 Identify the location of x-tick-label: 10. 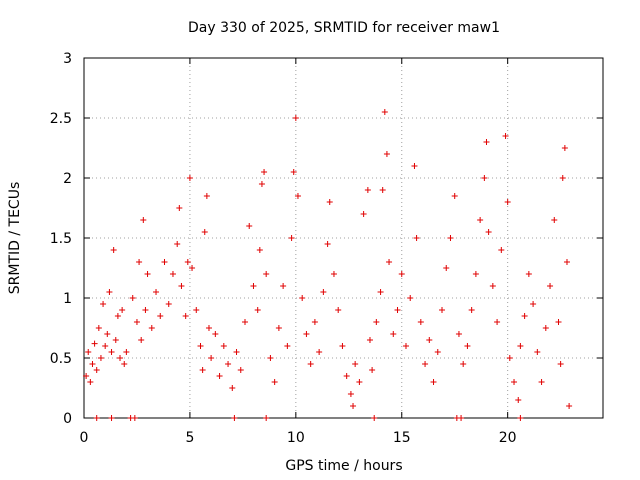
(296, 438).